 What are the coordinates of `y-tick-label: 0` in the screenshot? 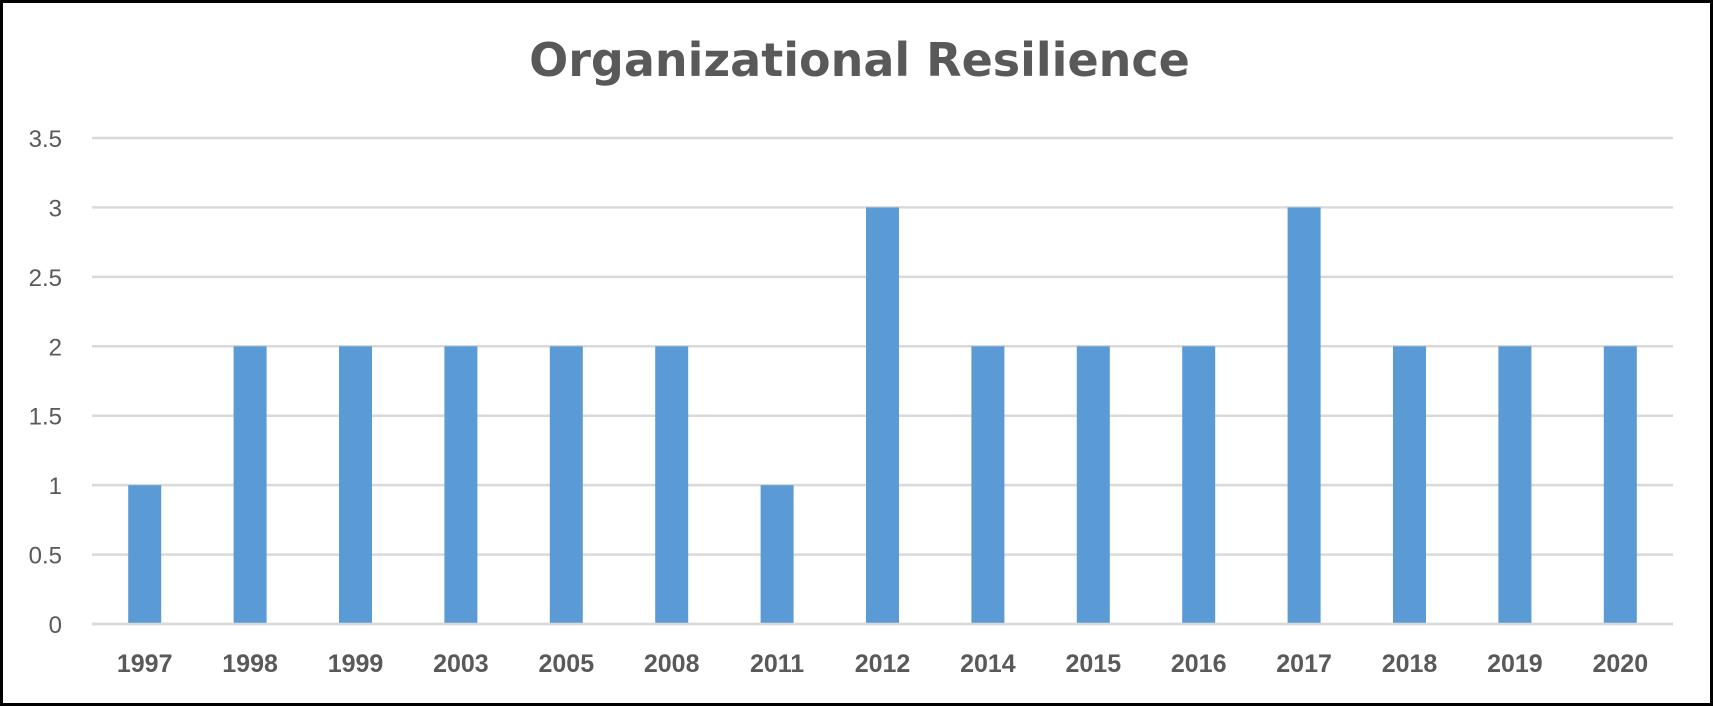 It's located at (55, 625).